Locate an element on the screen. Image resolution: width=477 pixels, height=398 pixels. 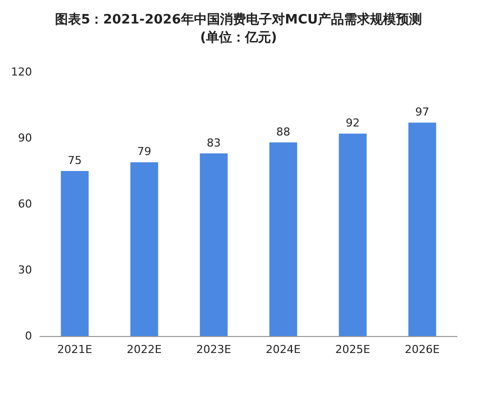
y-tick-label: 90 is located at coordinates (25, 138).